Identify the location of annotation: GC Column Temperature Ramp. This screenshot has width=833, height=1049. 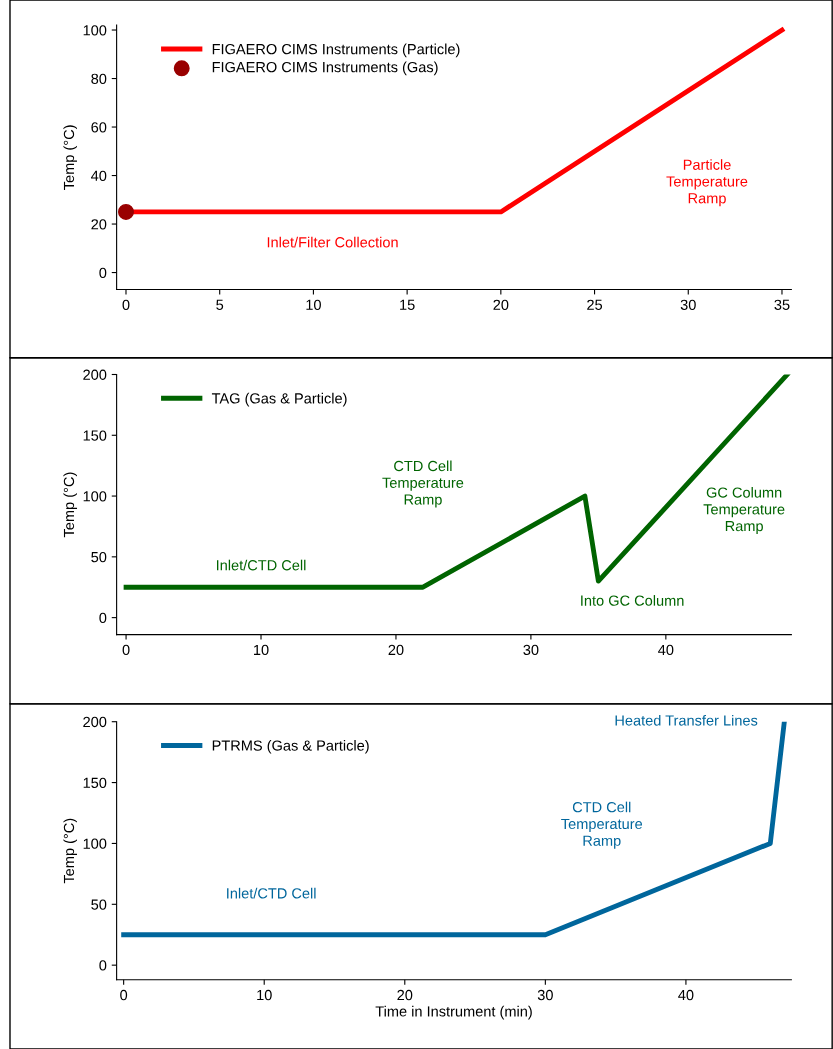
(744, 510).